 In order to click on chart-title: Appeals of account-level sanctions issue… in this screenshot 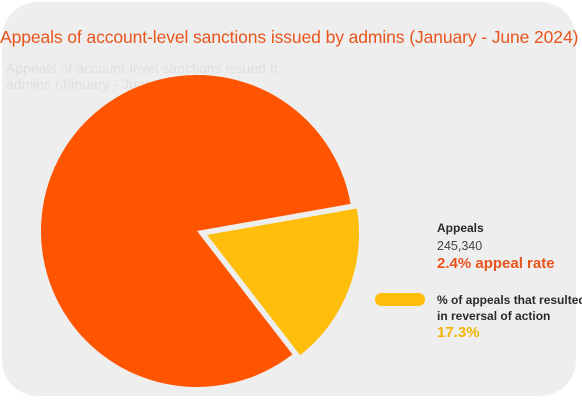, I will do `click(289, 37)`.